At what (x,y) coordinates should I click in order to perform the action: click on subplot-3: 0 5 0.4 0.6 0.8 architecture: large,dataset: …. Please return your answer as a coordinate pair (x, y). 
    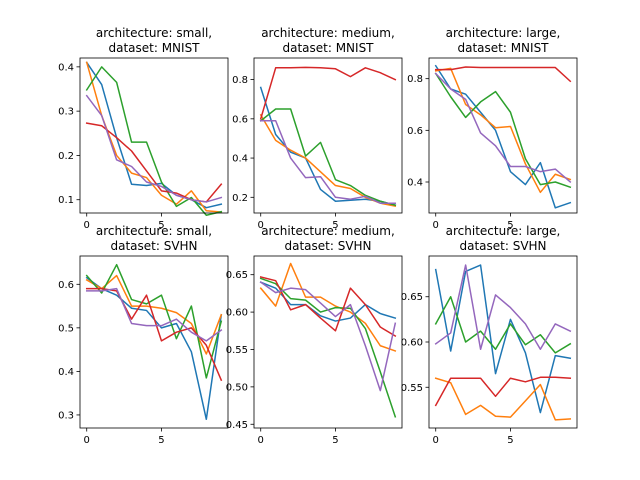
    Looking at the image, I should click on (492, 128).